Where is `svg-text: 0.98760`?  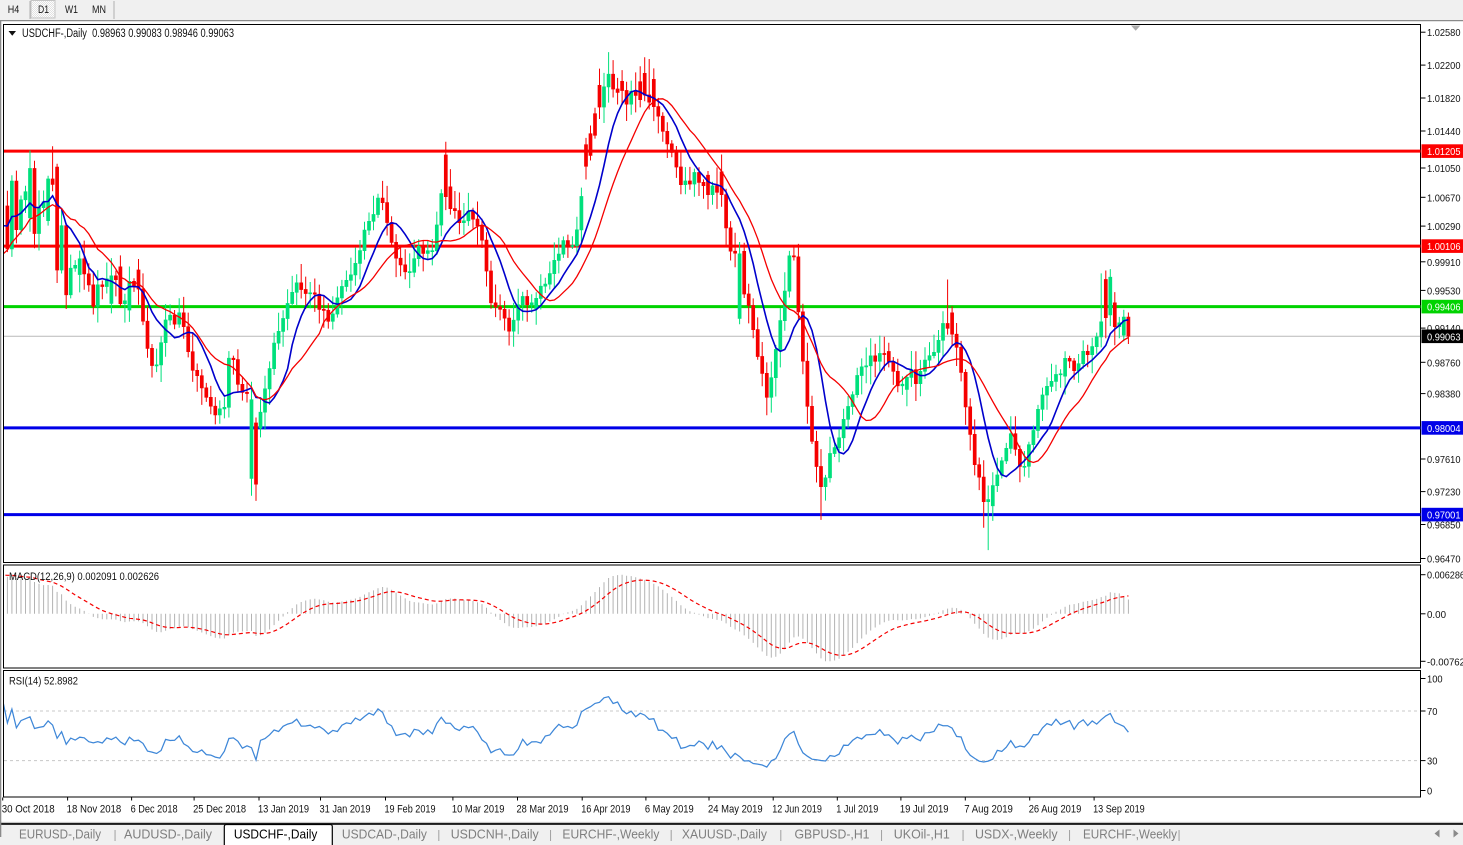 svg-text: 0.98760 is located at coordinates (1444, 363).